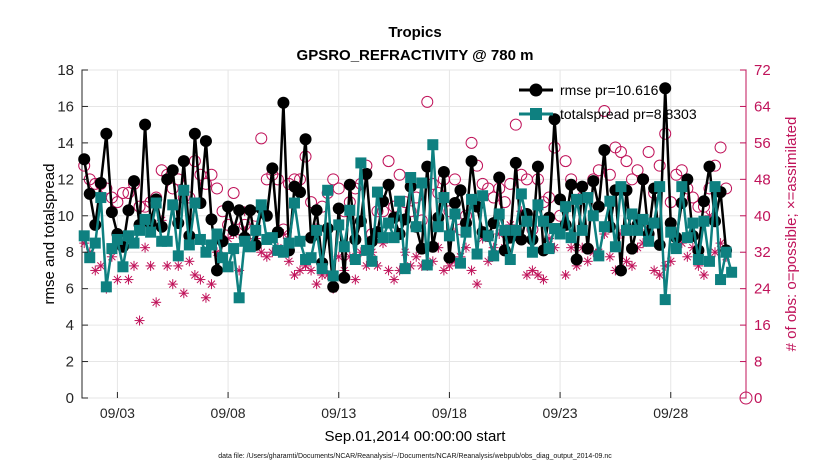  What do you see at coordinates (536, 114) in the screenshot?
I see `legend-spread-marker` at bounding box center [536, 114].